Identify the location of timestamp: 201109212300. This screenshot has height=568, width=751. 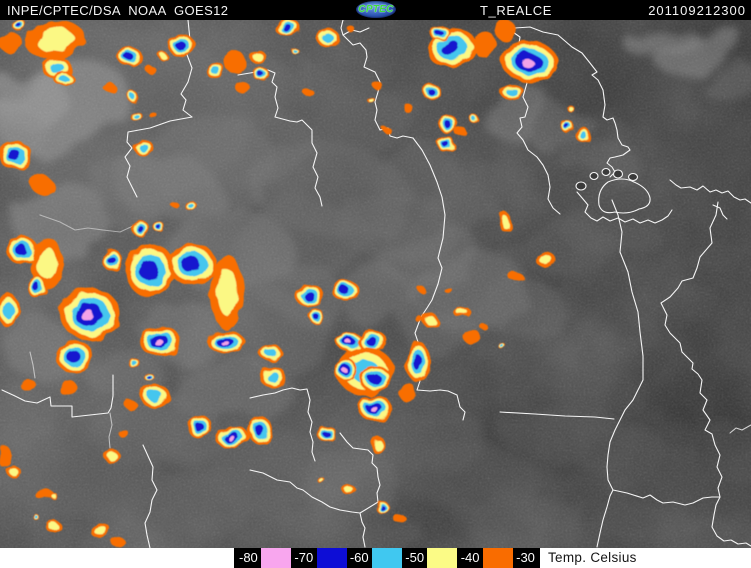
(697, 10).